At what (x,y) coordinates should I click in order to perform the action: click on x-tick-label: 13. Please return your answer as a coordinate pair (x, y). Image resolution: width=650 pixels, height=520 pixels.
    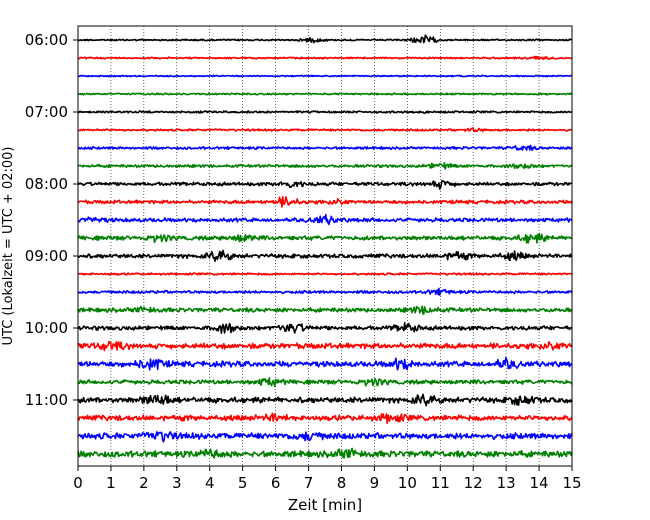
    Looking at the image, I should click on (506, 483).